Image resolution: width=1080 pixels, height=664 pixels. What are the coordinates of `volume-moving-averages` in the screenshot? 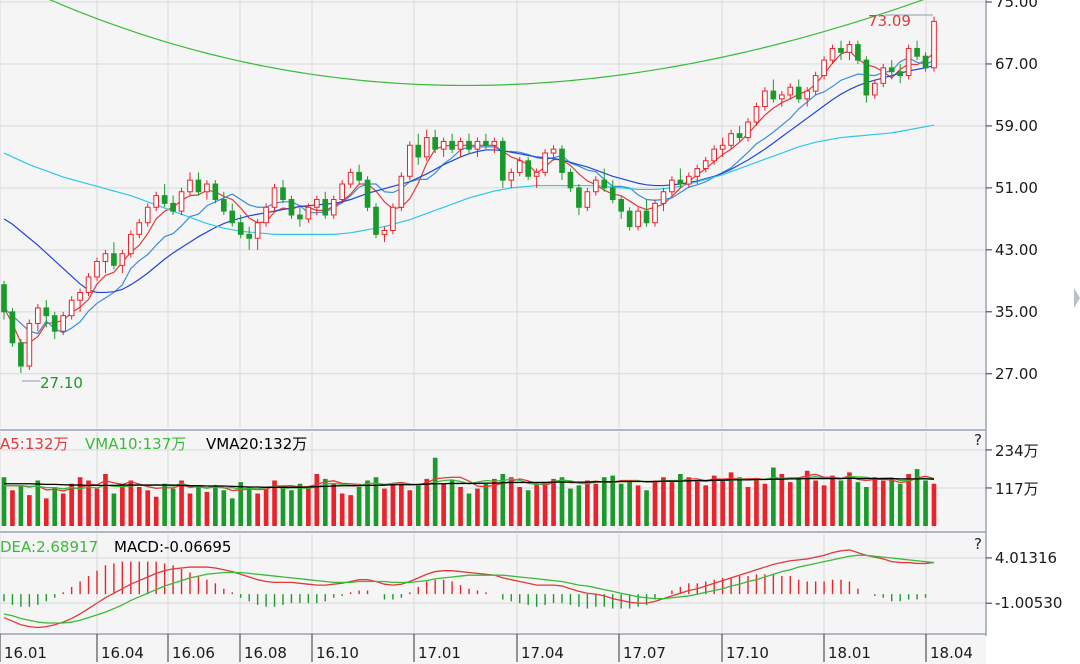 It's located at (469, 482).